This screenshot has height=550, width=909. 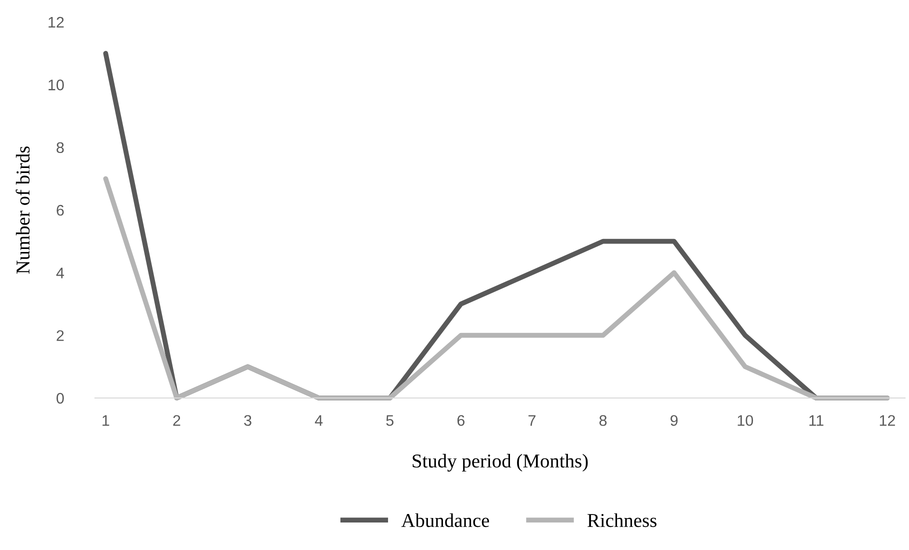 What do you see at coordinates (816, 420) in the screenshot?
I see `x-tick-label: 11` at bounding box center [816, 420].